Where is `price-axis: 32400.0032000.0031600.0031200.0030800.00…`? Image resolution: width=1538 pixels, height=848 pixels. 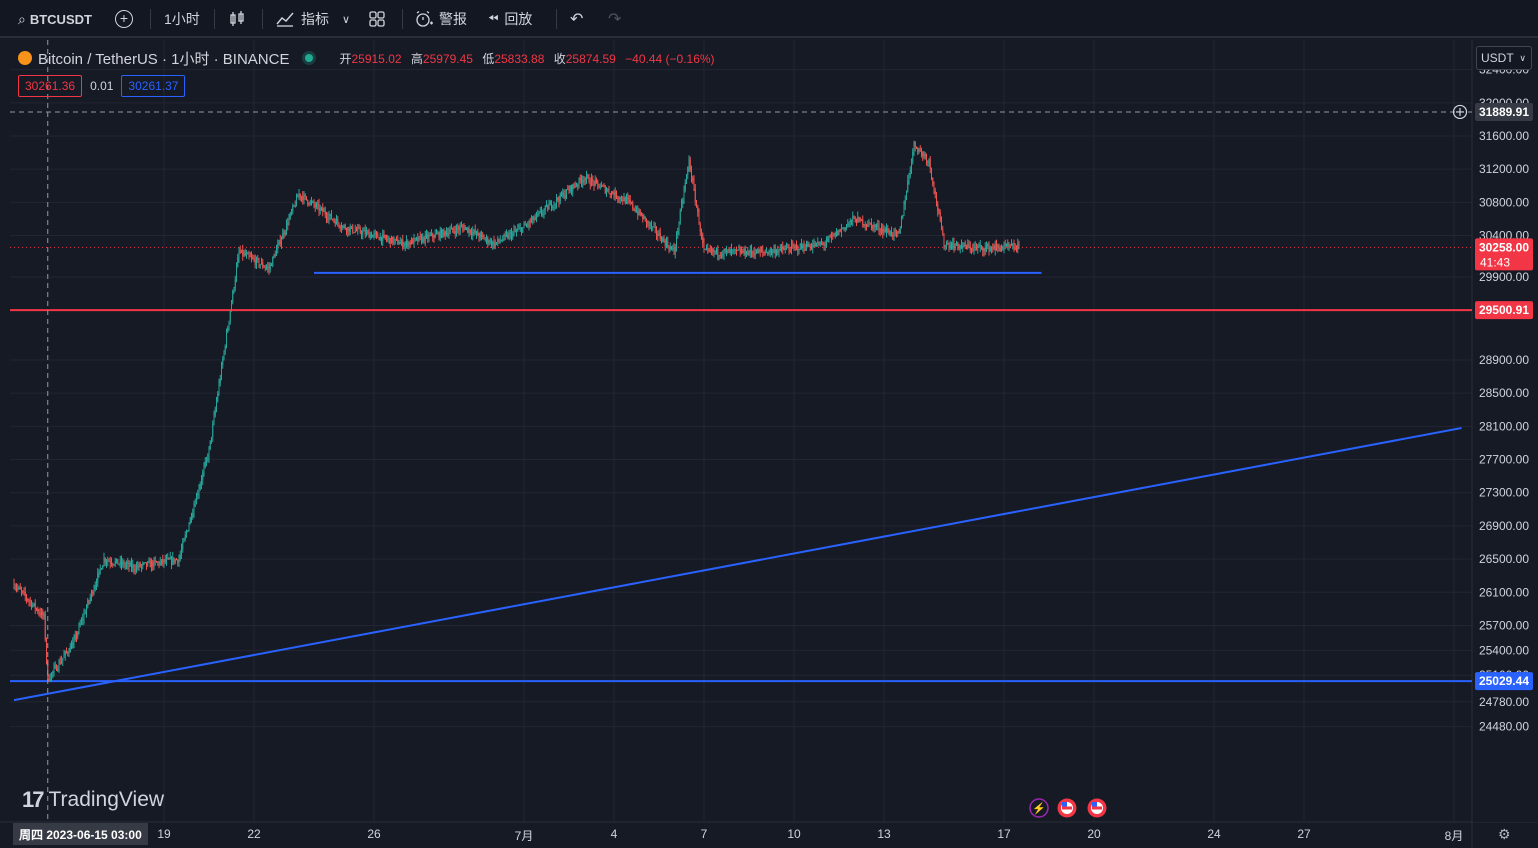 price-axis: 32400.0032000.0031600.0031200.0030800.00… is located at coordinates (1495, 431).